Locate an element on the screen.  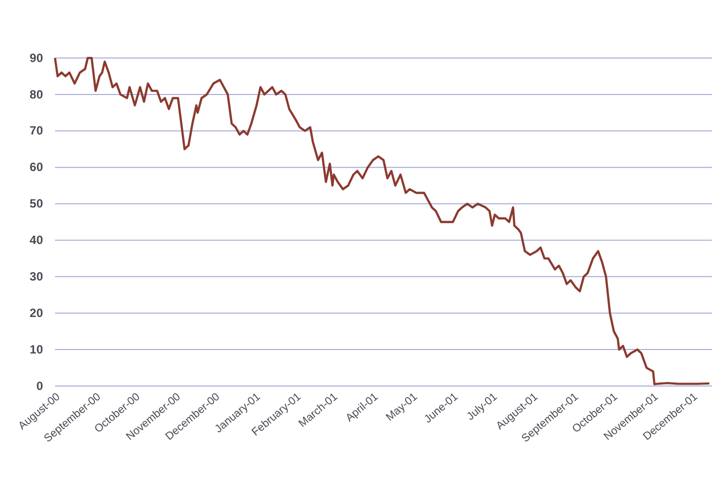
y-tick-label: 20 is located at coordinates (37, 313).